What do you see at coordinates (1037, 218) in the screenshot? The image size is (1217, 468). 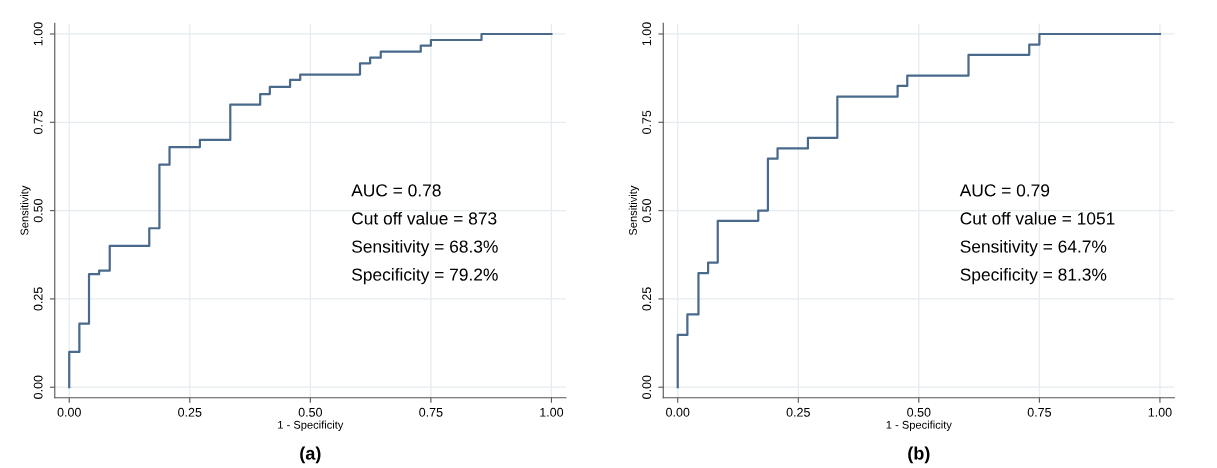 I see `annotation: Cut off value = 1051` at bounding box center [1037, 218].